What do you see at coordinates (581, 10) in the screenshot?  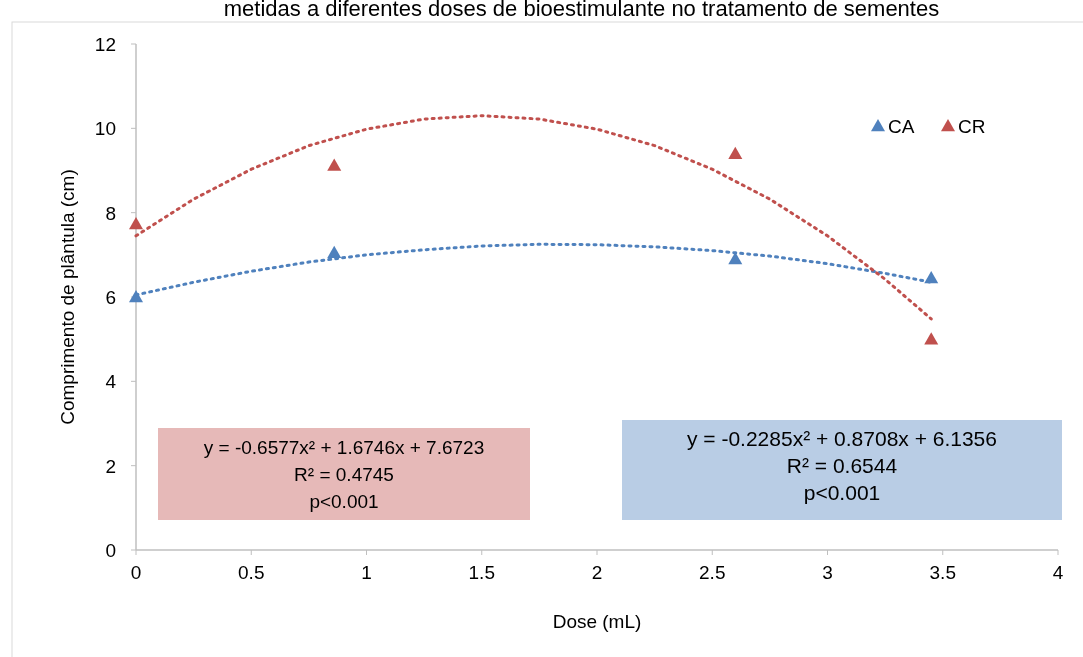 I see `chart-title: metidas a diferentes doses de bioestimulante no tratamento de sementes` at bounding box center [581, 10].